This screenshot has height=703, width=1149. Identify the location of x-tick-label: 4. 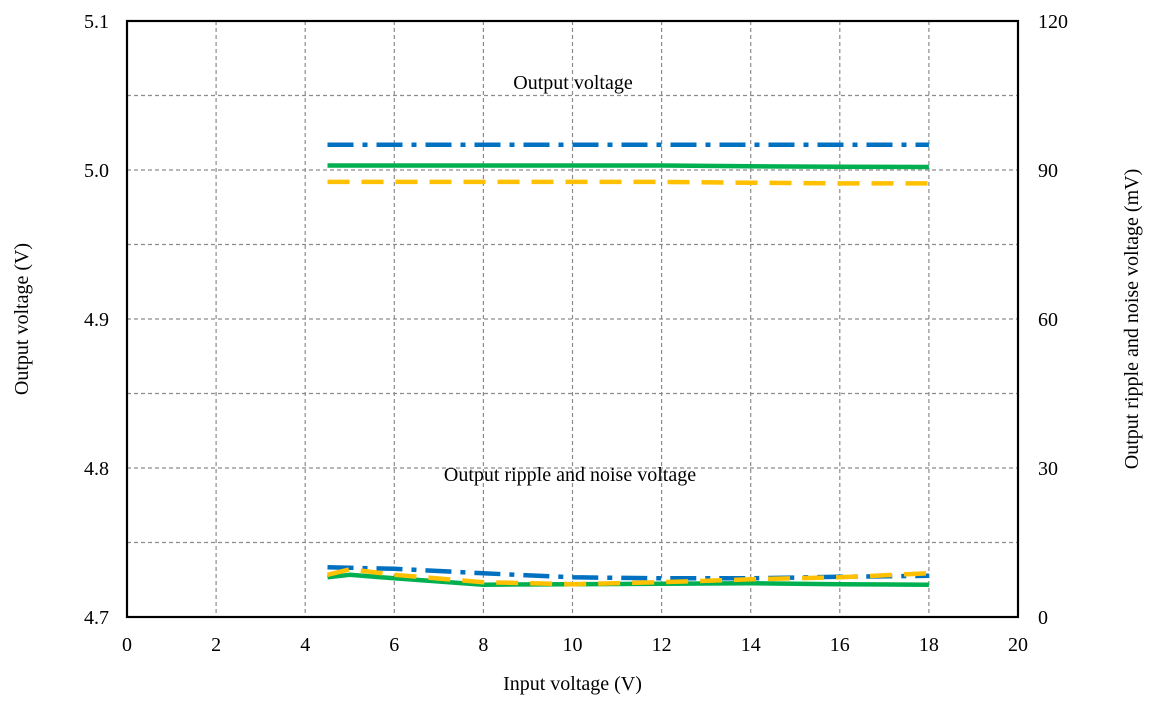
(305, 645).